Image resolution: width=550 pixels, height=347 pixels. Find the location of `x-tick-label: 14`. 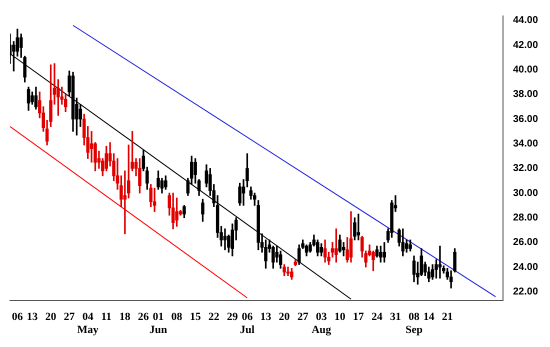

x-tick-label: 14 is located at coordinates (429, 317).